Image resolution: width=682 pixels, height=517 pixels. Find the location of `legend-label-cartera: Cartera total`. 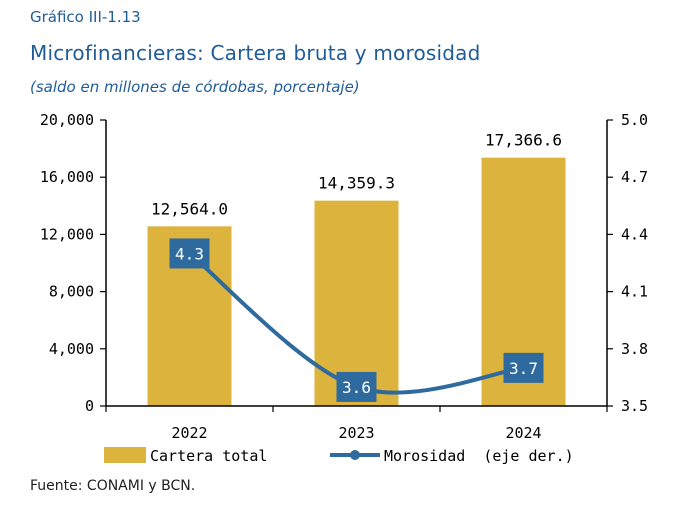

legend-label-cartera: Cartera total is located at coordinates (208, 456).